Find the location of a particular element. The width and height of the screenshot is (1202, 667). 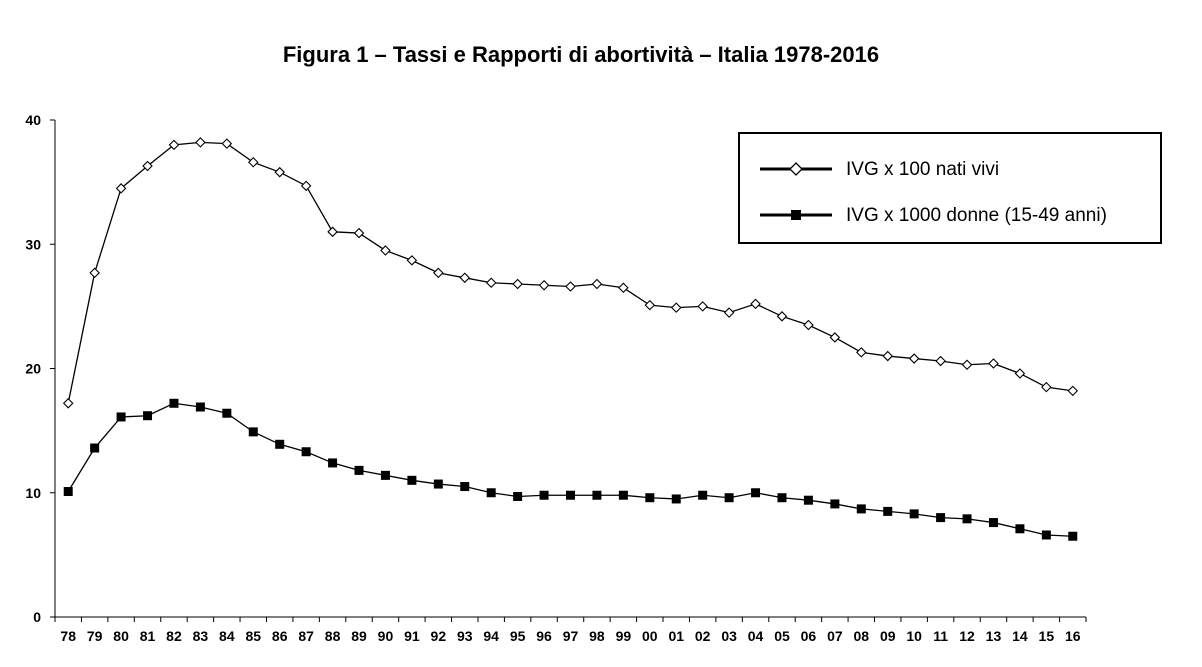

x-tick-label: 10 is located at coordinates (914, 636).